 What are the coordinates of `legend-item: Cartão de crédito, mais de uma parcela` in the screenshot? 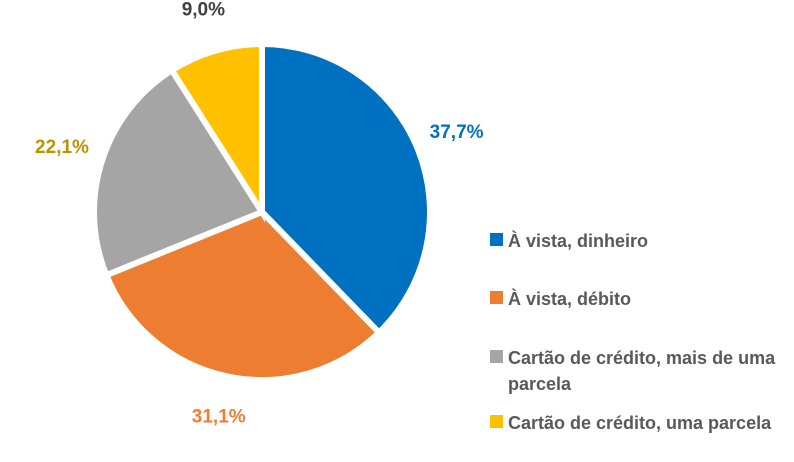 It's located at (640, 371).